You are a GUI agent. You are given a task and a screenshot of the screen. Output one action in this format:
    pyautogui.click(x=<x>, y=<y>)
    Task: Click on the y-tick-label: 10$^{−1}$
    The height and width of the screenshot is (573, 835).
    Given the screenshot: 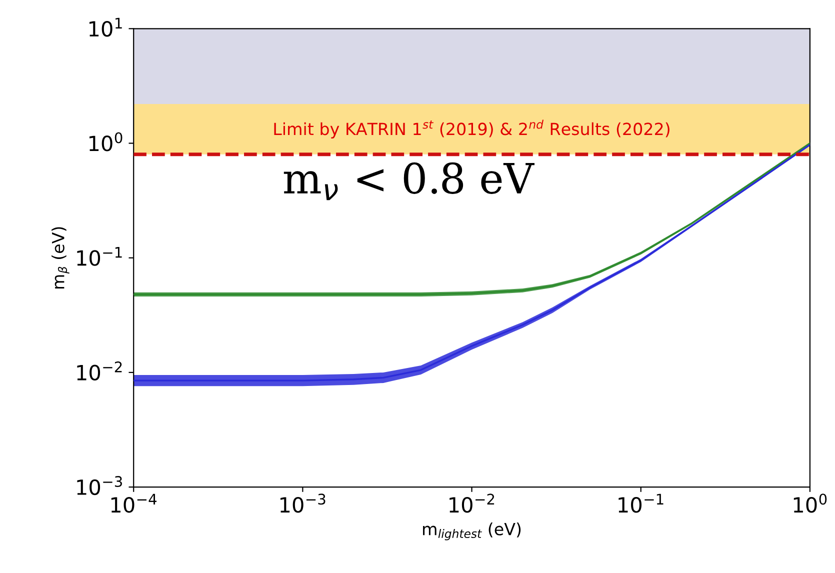 What is the action you would take?
    pyautogui.click(x=99, y=256)
    